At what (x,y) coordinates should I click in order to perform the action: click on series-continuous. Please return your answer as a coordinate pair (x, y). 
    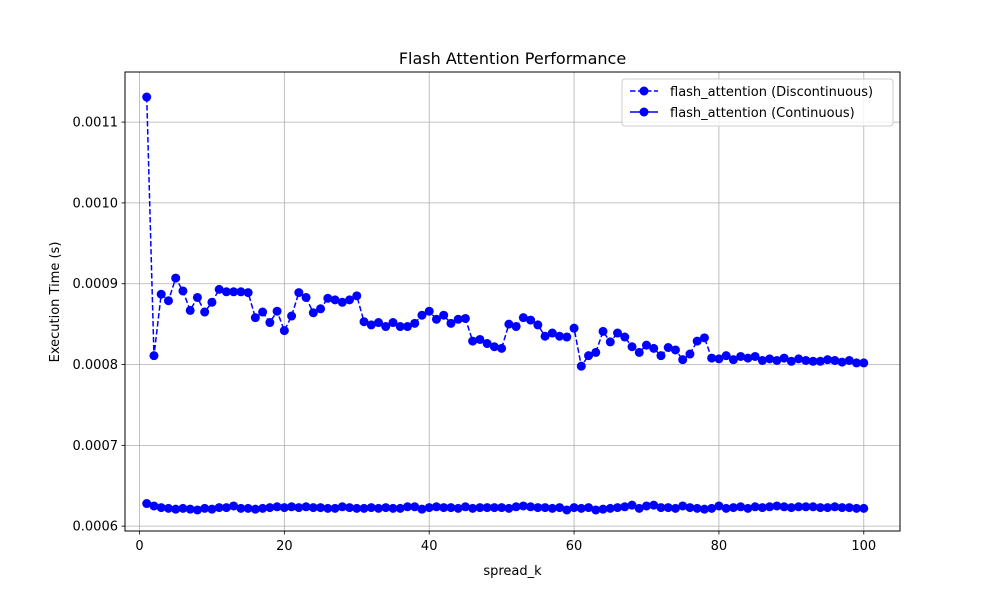
    Looking at the image, I should click on (505, 507).